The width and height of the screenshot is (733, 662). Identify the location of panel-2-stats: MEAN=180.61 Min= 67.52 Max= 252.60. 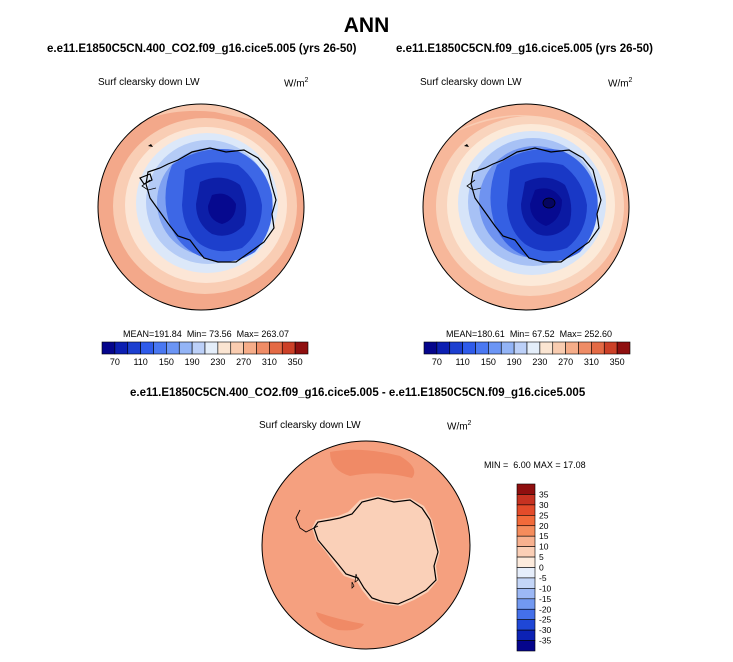
(529, 334).